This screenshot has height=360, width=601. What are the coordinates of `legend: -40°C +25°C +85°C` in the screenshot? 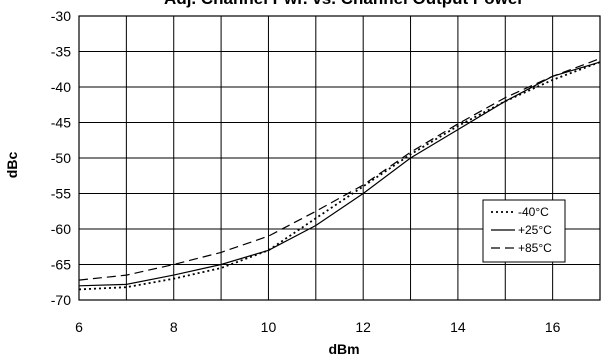 It's located at (524, 231).